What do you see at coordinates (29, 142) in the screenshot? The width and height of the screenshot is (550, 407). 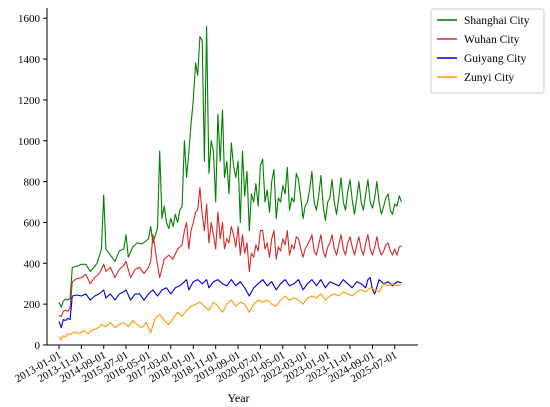 I see `y-tick-label: 1000` at bounding box center [29, 142].